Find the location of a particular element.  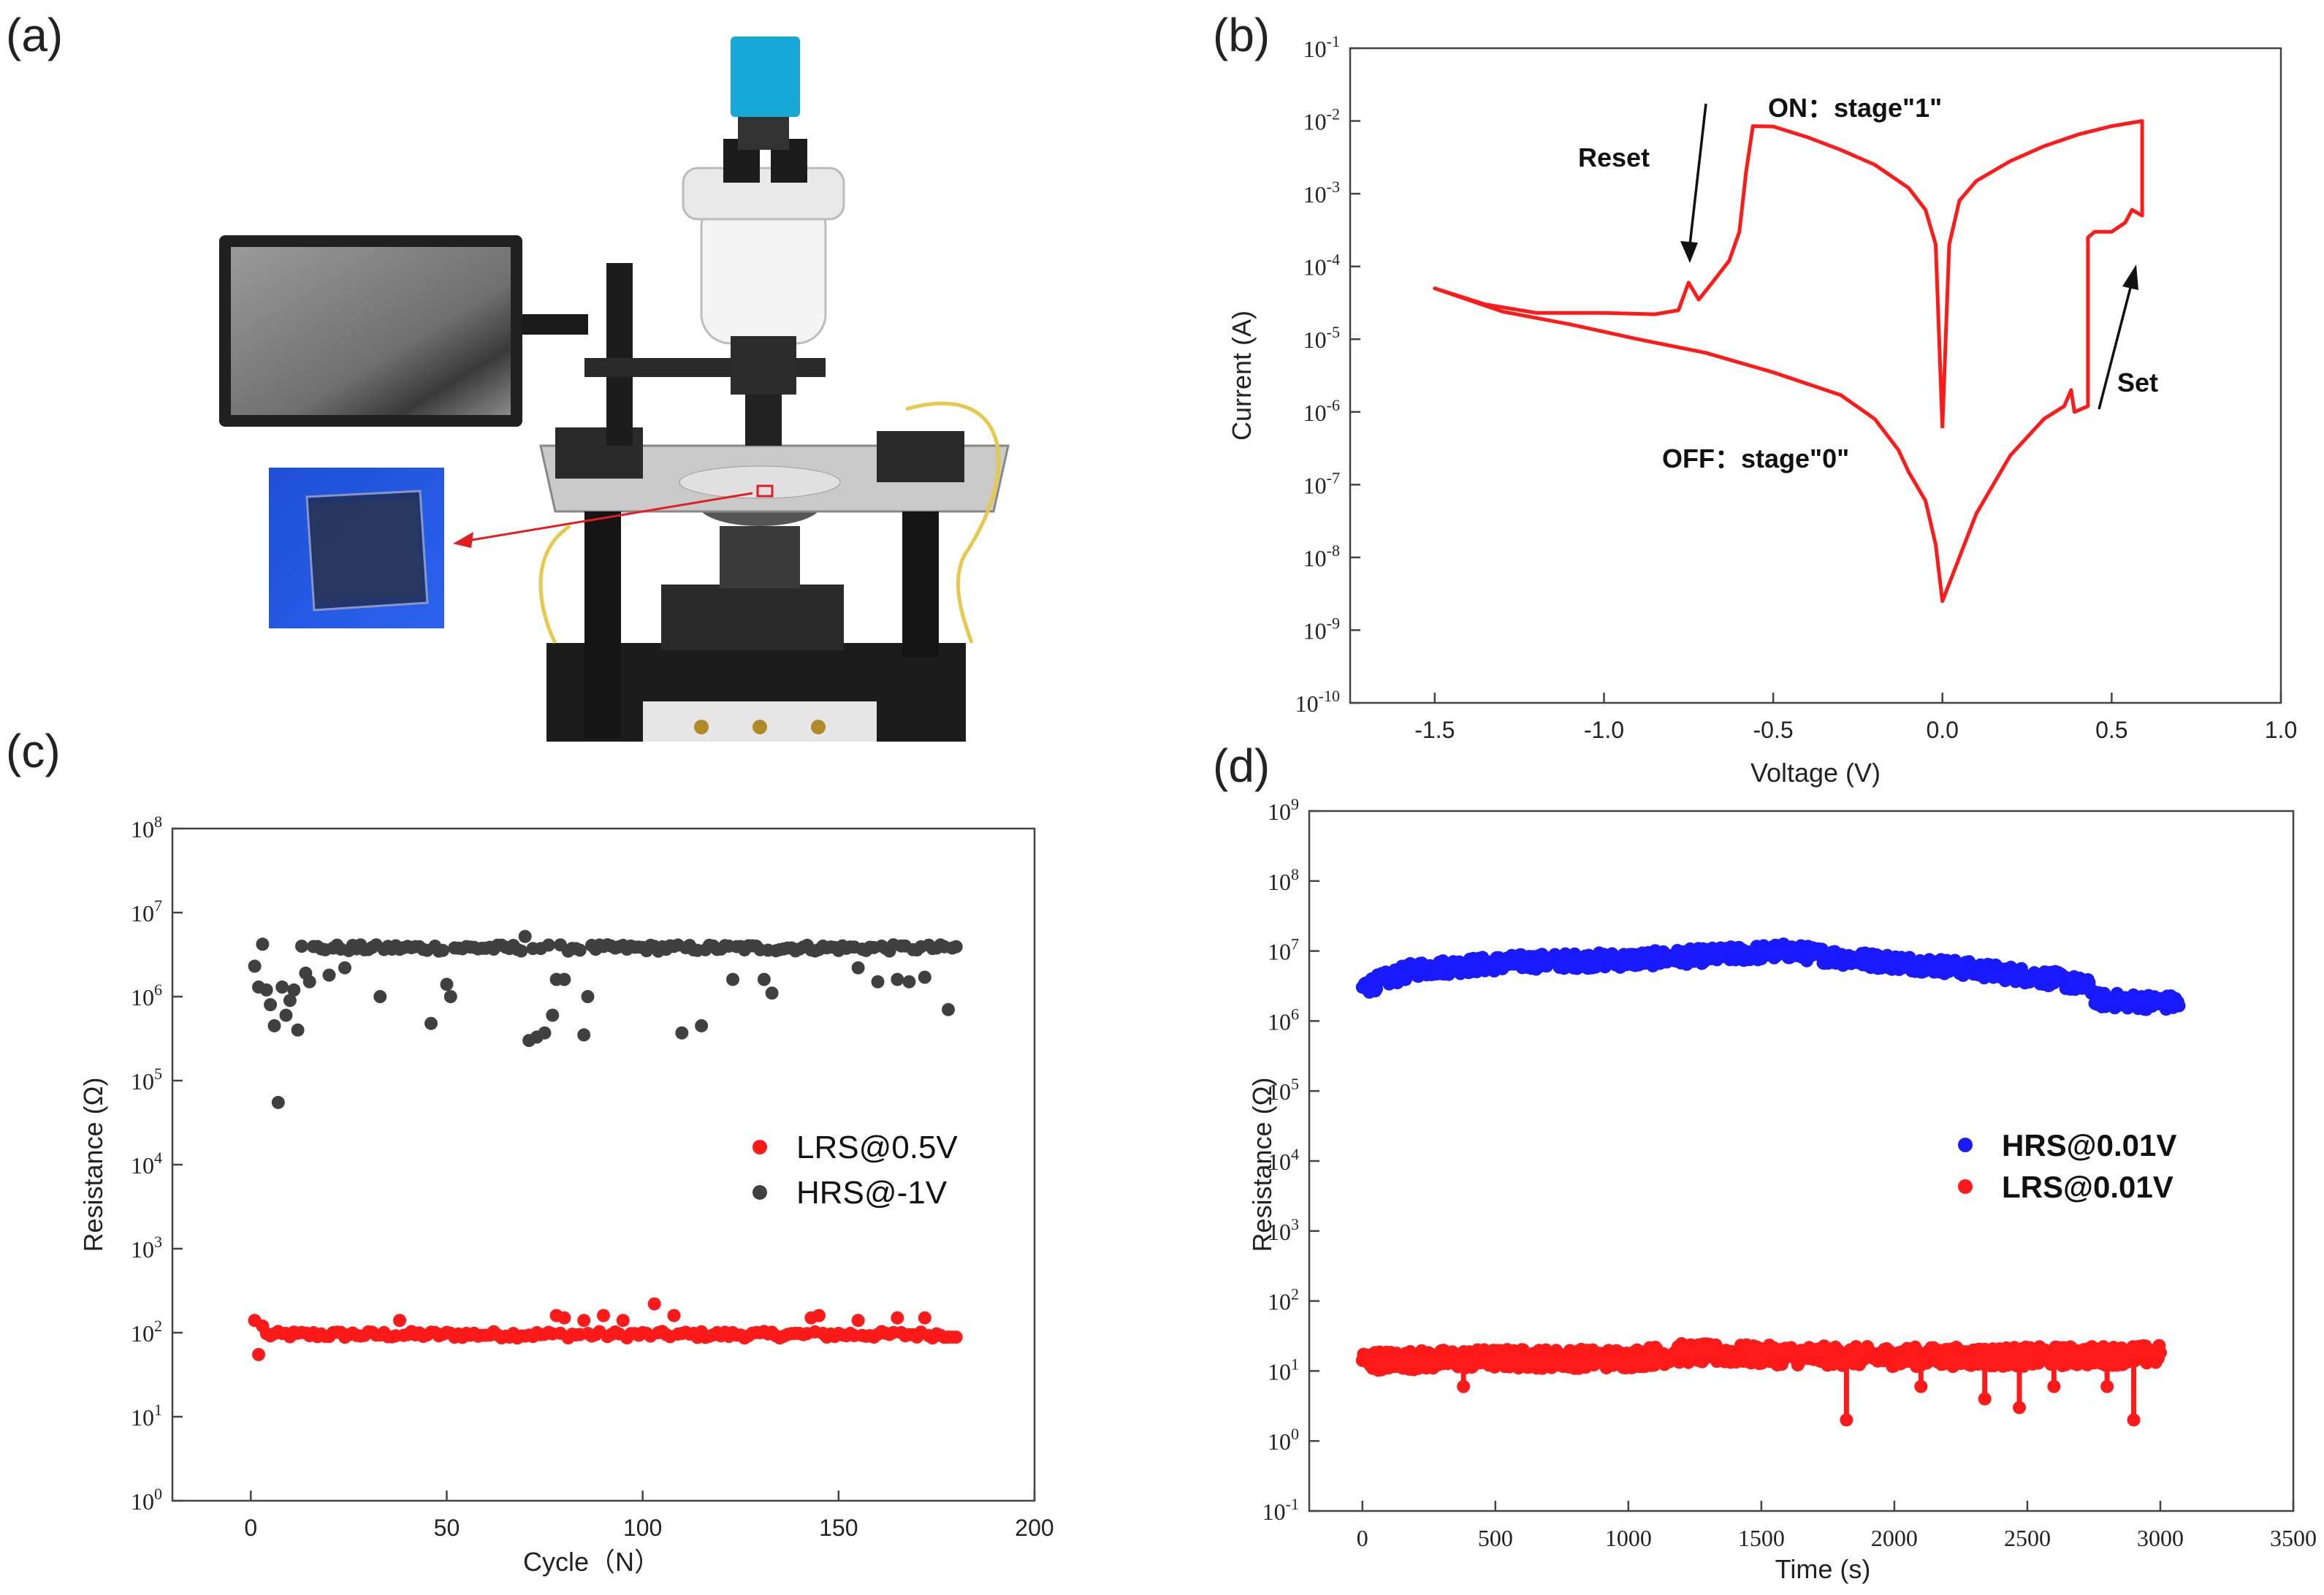

panel-label-d: (d) is located at coordinates (1241, 765).